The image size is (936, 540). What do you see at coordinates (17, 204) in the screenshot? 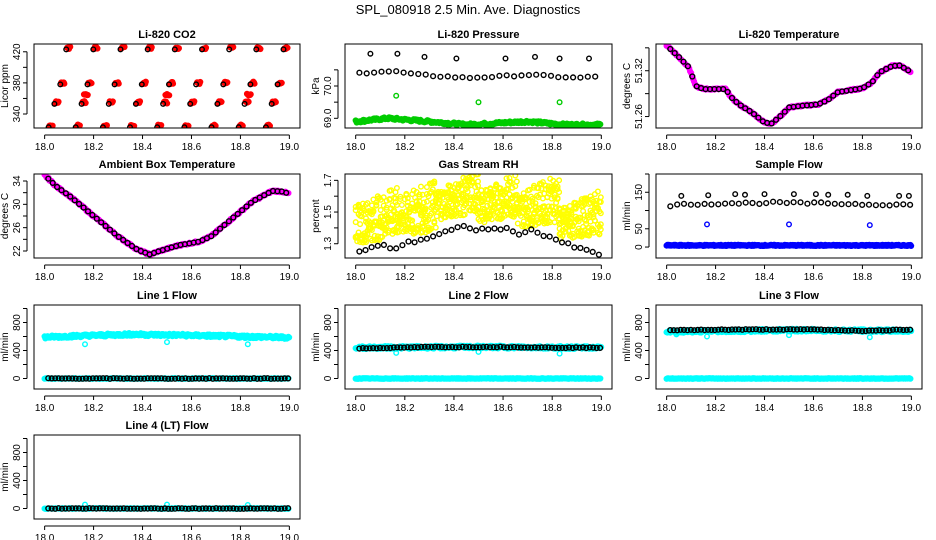
I see `y-tick-label: 30` at bounding box center [17, 204].